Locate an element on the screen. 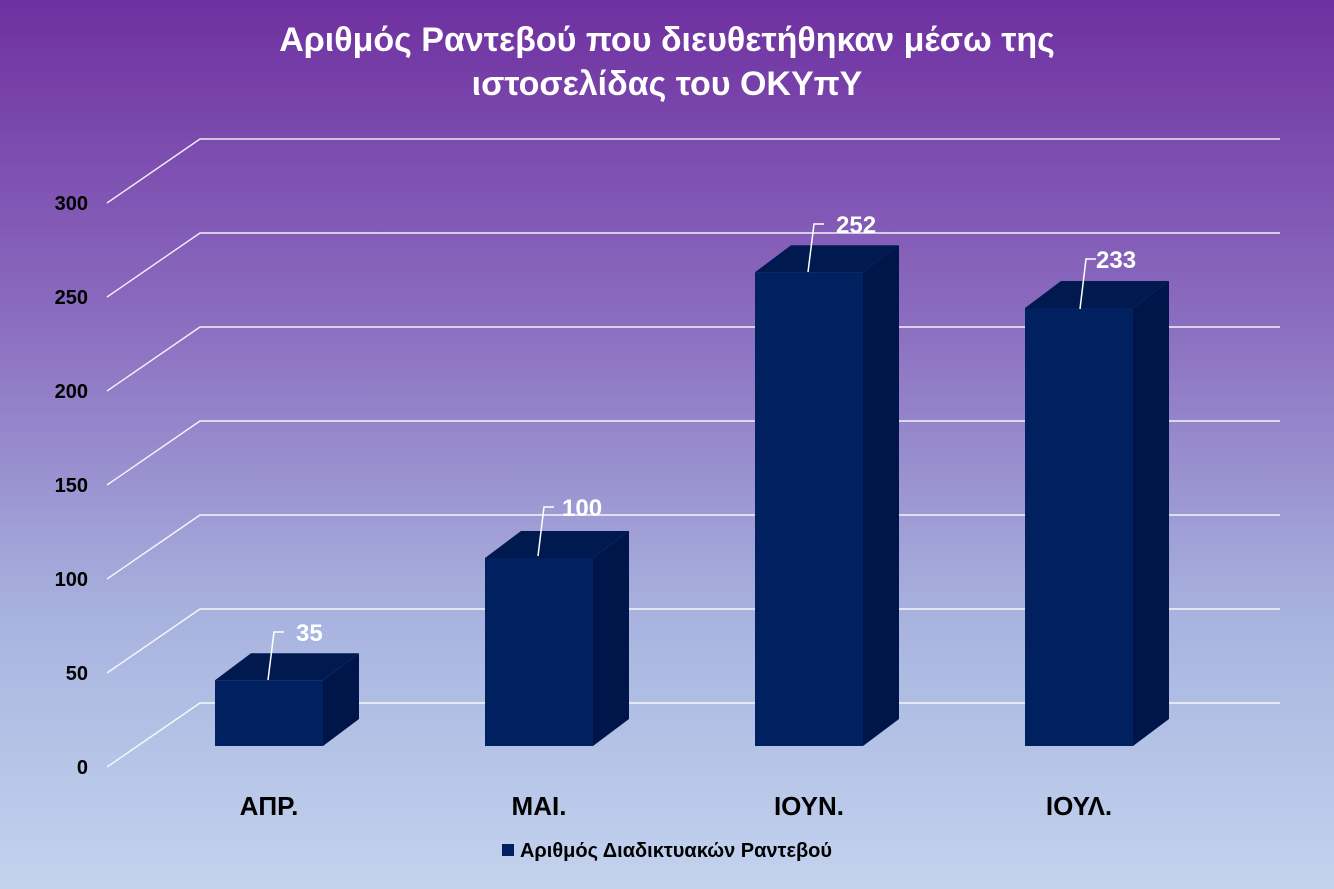 The width and height of the screenshot is (1334, 889). legend: Αριθμός Διαδικτυακών Ραντεβού is located at coordinates (667, 851).